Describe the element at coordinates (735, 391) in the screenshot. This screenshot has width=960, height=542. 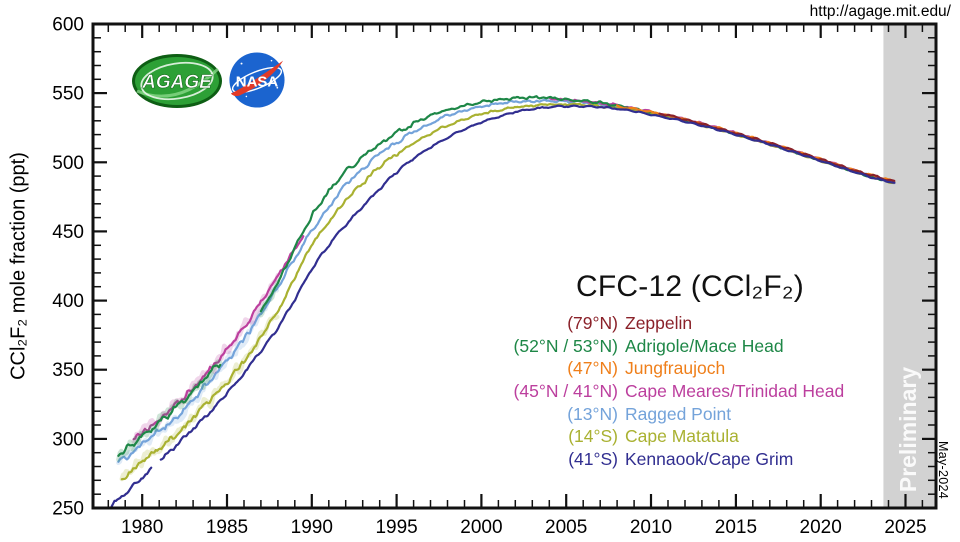
I see `legend-station-name: Cape Meares/Trinidad Head` at that location.